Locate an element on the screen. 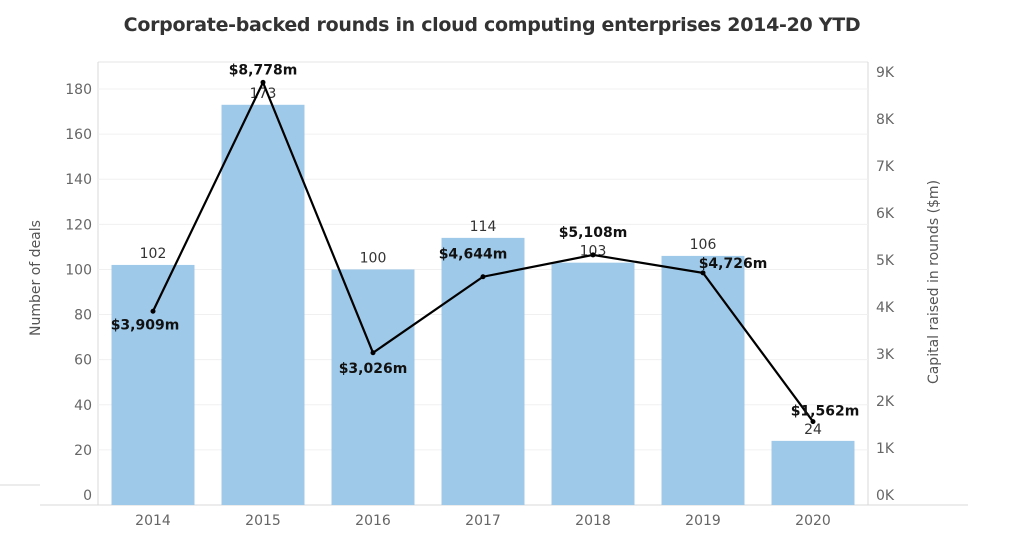 This screenshot has width=1024, height=547. bar-value-label: 102 is located at coordinates (153, 254).